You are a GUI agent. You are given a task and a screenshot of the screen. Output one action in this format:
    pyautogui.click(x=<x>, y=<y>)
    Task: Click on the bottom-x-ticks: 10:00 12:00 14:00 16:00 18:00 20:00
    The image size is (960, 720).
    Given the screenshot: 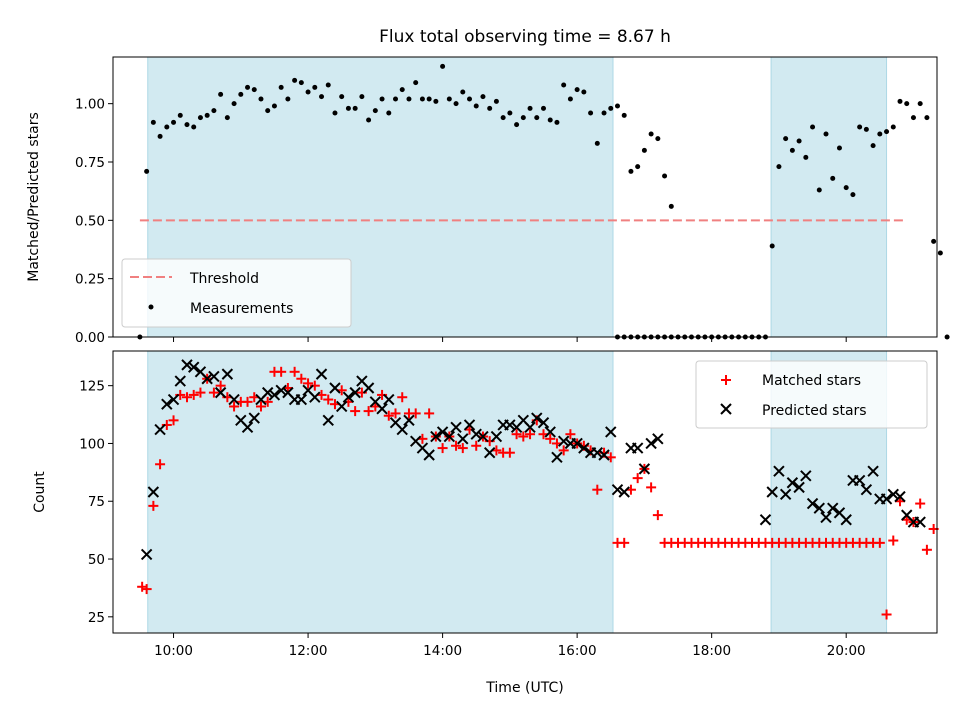 What is the action you would take?
    pyautogui.click(x=510, y=646)
    